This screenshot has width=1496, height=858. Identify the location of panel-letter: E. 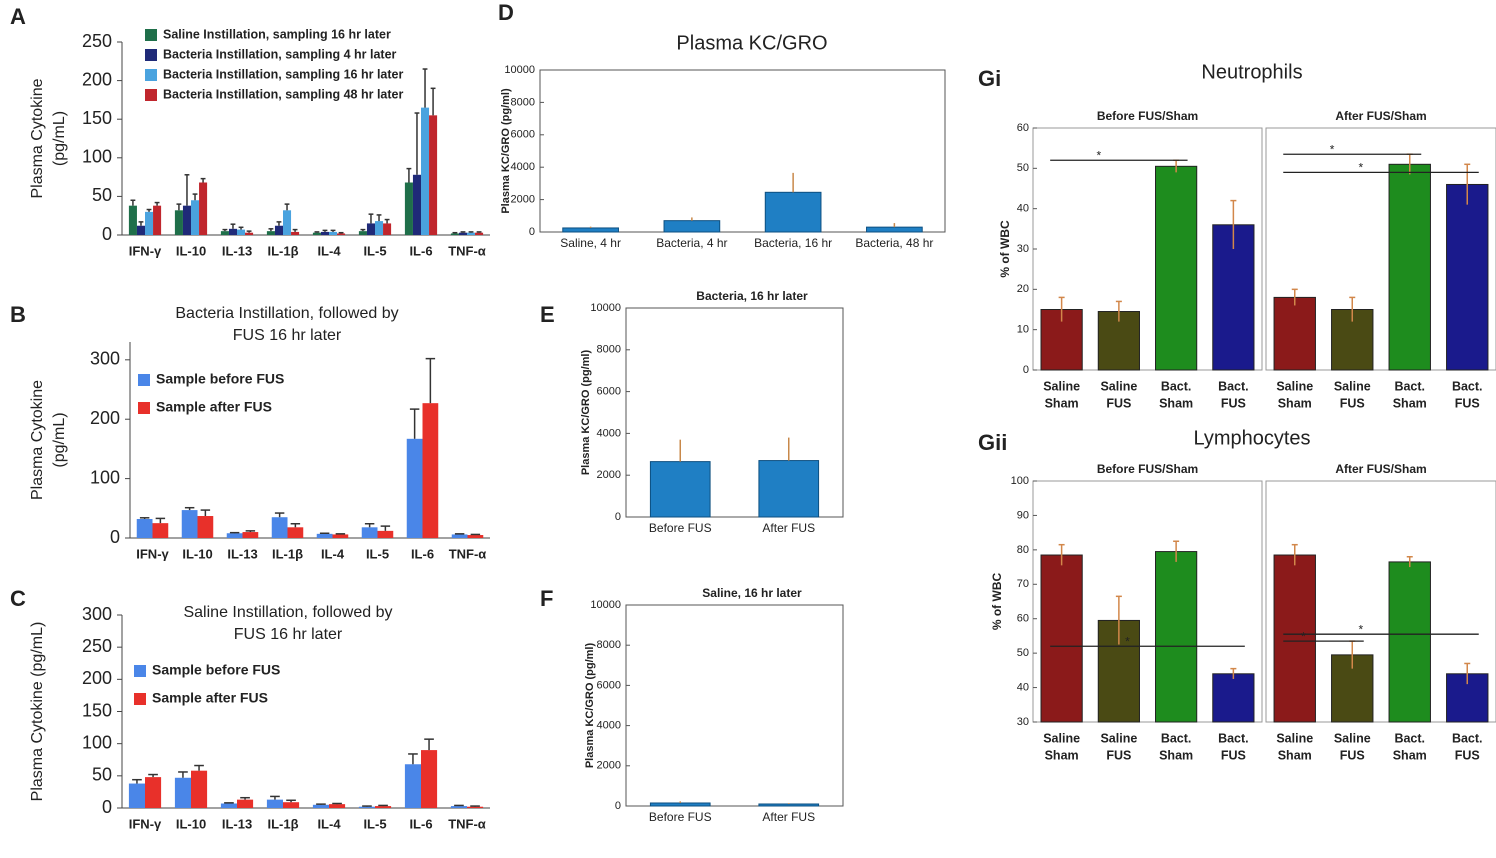
(547, 314).